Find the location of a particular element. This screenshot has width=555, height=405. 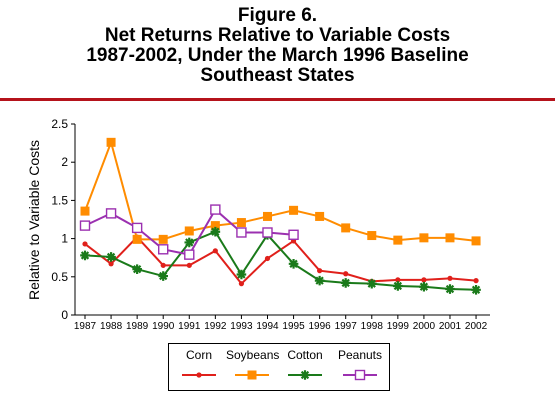

legend-label: Soybeans is located at coordinates (253, 355).